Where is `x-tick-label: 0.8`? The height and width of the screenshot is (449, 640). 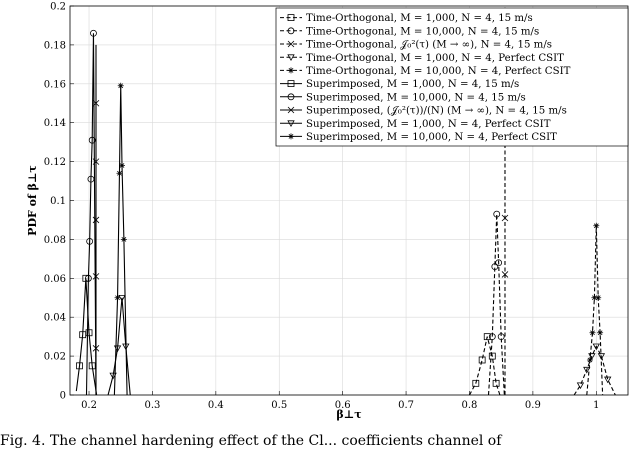
x-tick-label: 0.8 is located at coordinates (470, 405).